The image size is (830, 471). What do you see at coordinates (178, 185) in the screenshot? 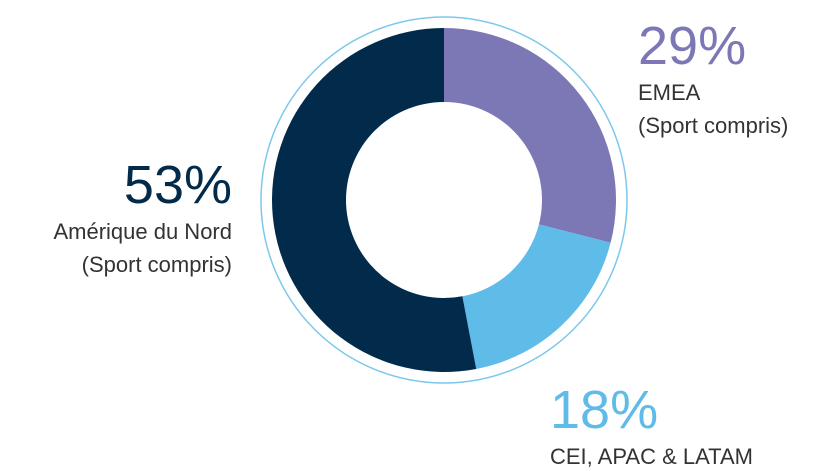
I see `value-label: 53%` at bounding box center [178, 185].